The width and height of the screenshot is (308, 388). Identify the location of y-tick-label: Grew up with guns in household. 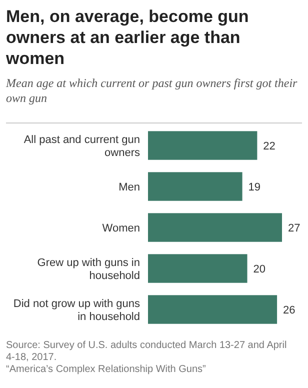
(88, 269).